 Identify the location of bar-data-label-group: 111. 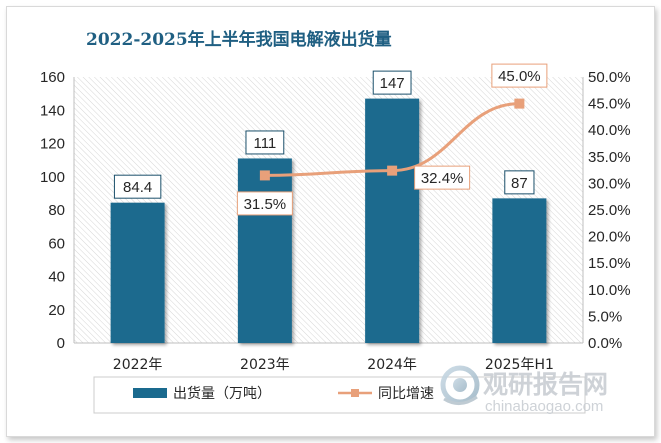
(265, 142).